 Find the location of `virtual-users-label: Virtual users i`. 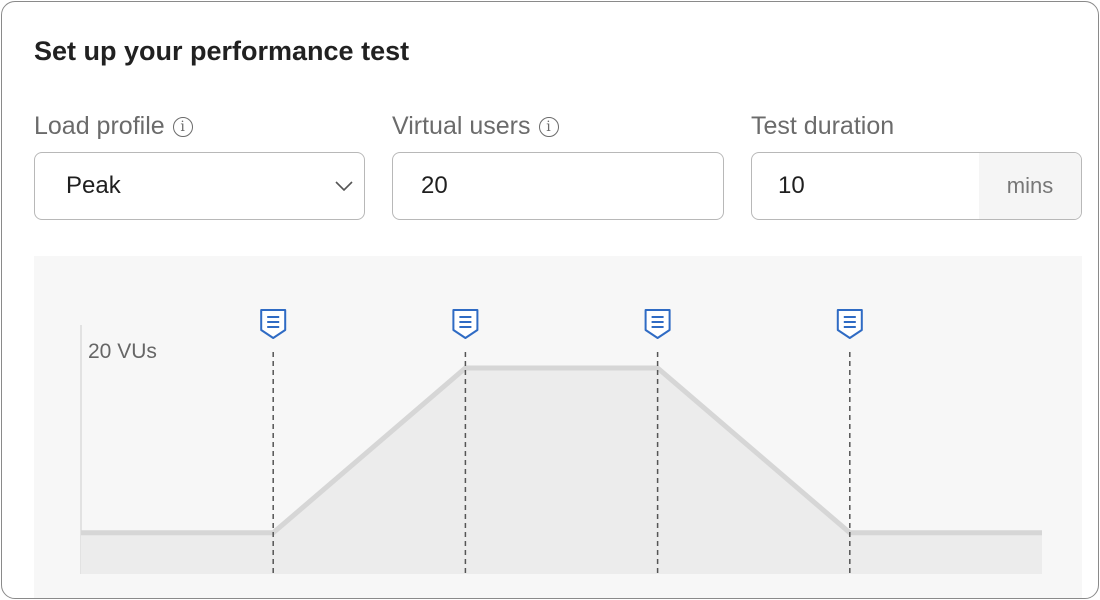

virtual-users-label: Virtual users i is located at coordinates (475, 126).